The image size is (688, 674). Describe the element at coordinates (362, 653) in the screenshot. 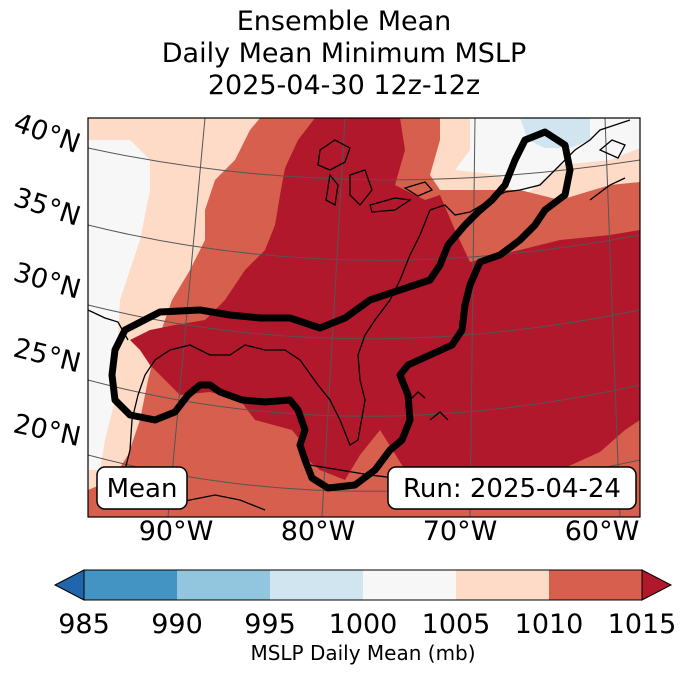

I see `colorbar-label: MSLP Daily Mean (mb)` at that location.